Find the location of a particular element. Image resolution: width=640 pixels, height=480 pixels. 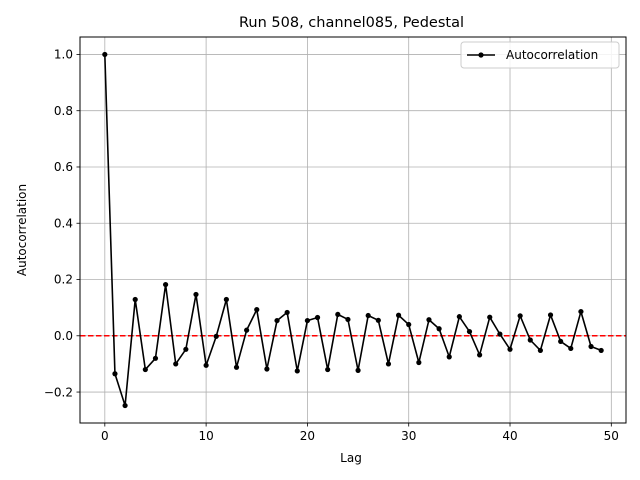

y-tick-label: 0.4 is located at coordinates (63, 223).